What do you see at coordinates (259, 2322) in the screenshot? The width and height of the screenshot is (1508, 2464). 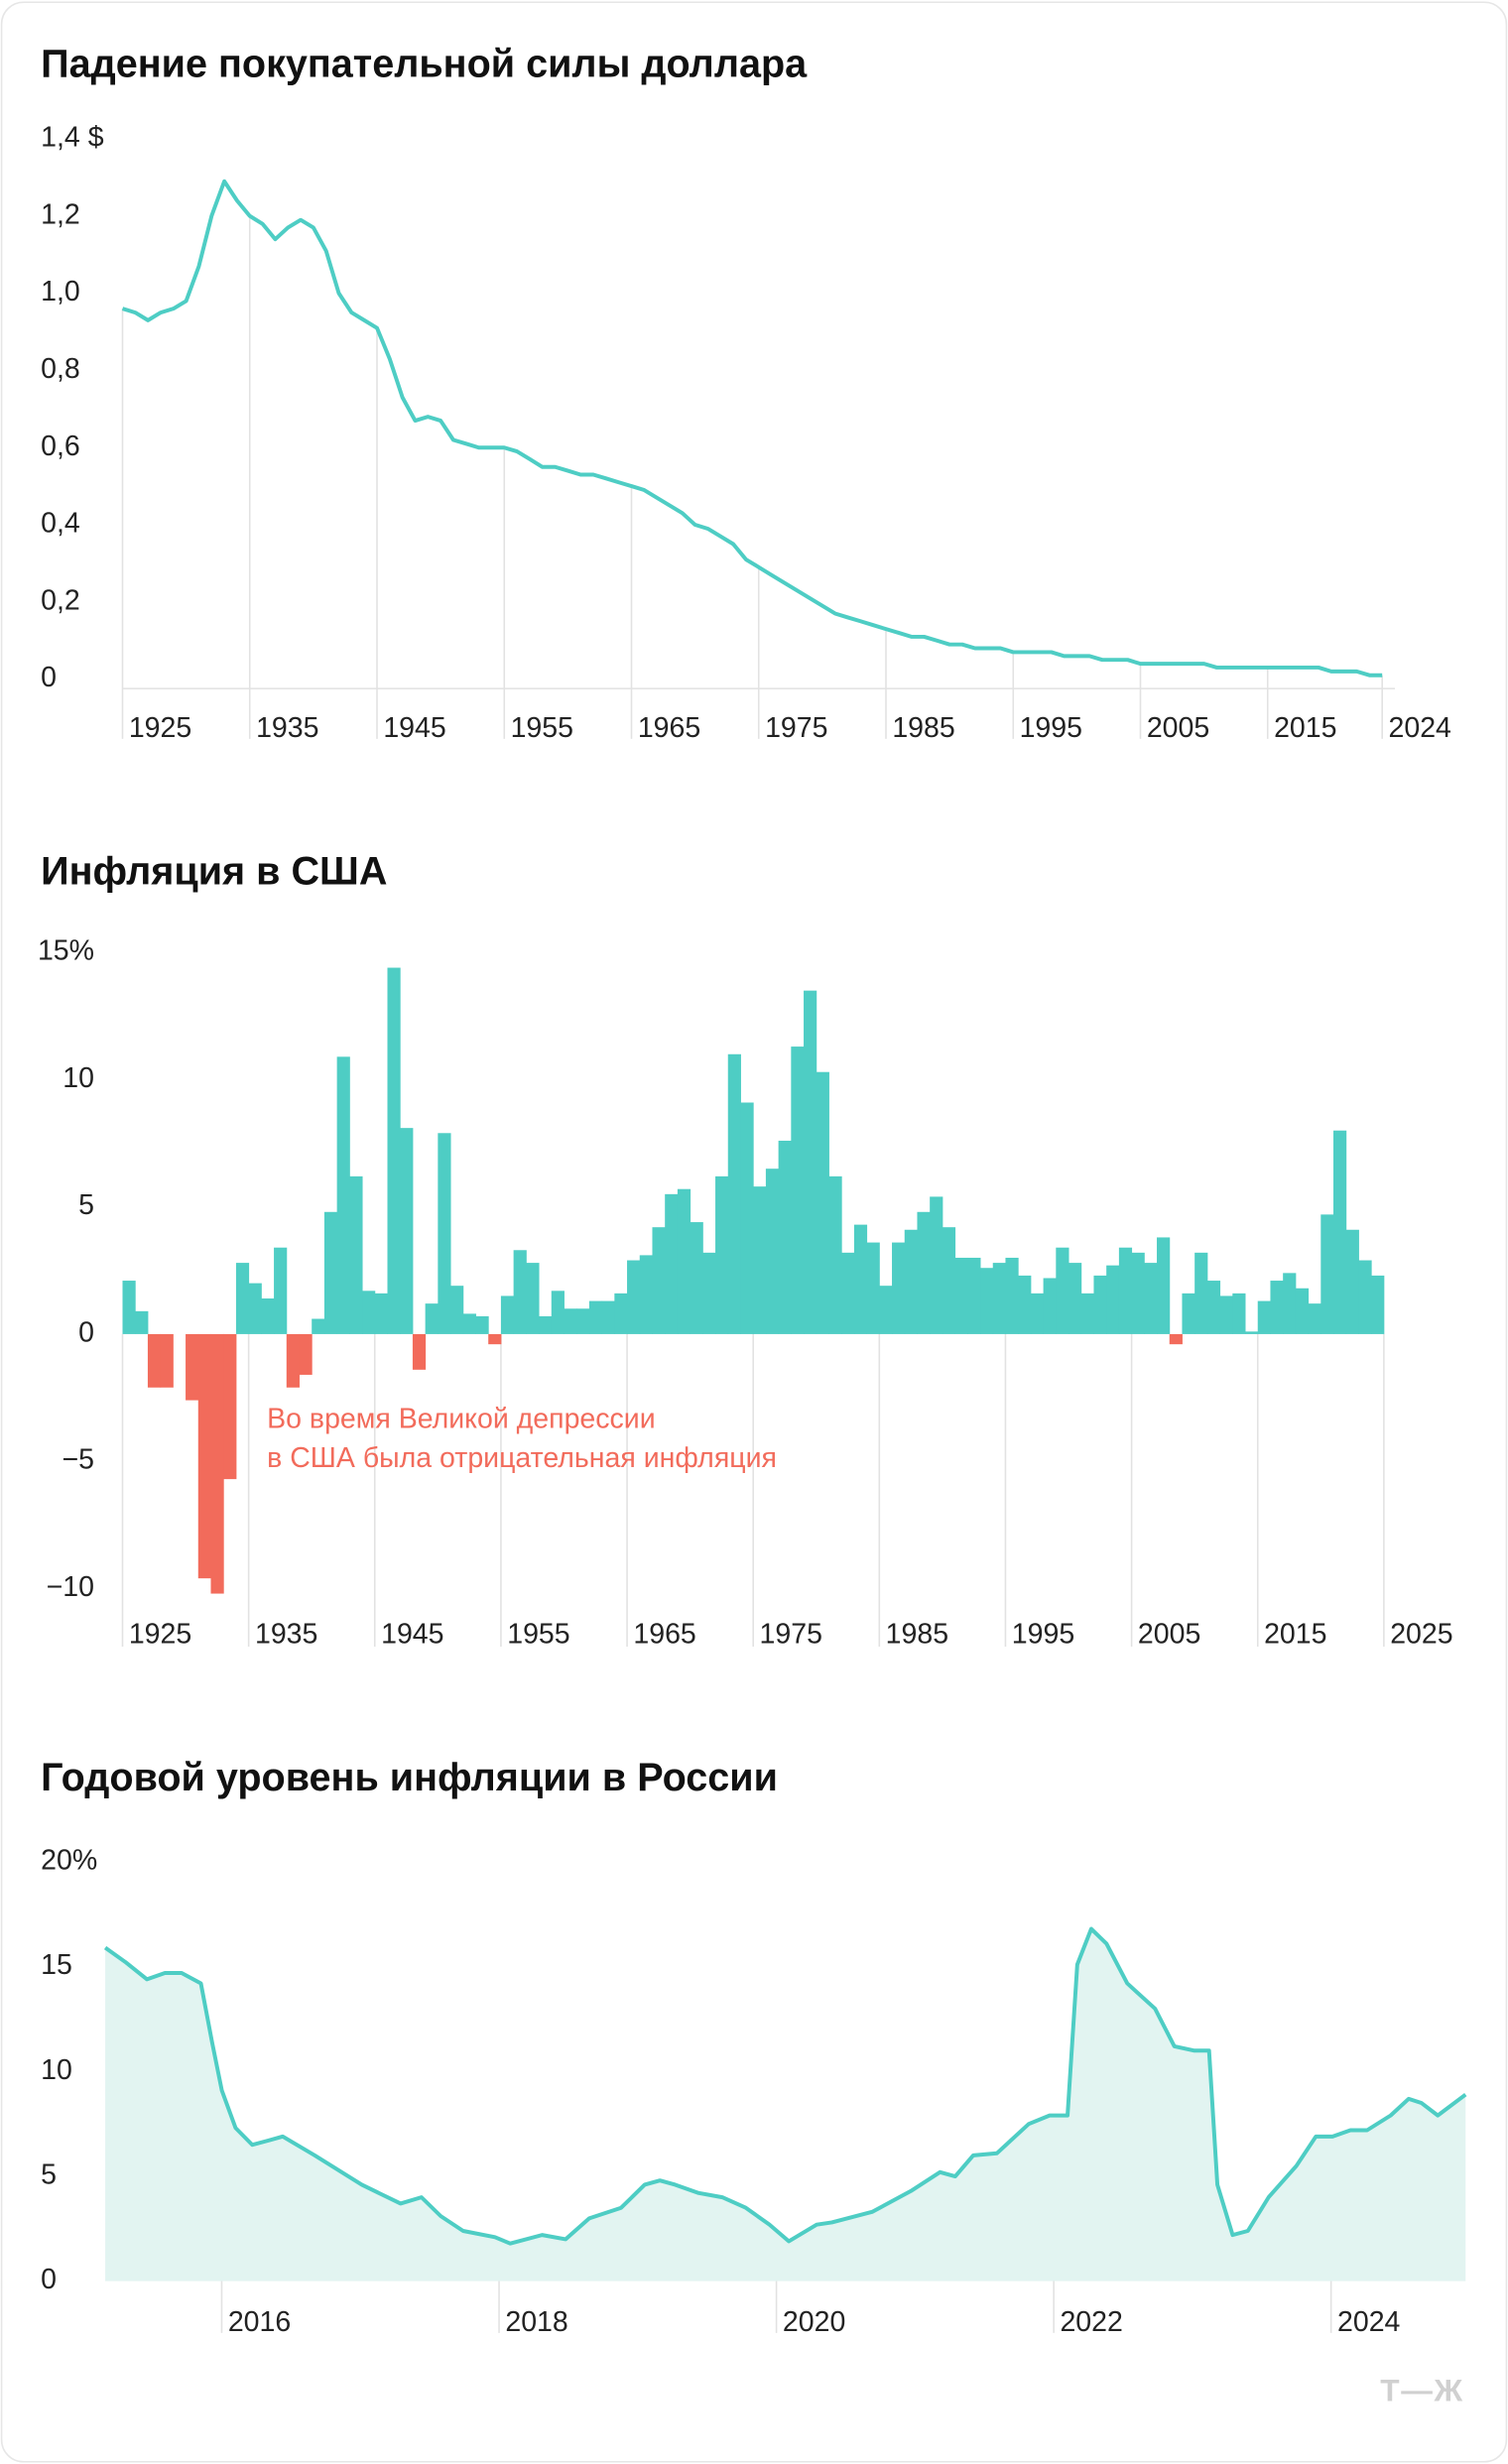 I see `x-tick-label: 2016` at bounding box center [259, 2322].